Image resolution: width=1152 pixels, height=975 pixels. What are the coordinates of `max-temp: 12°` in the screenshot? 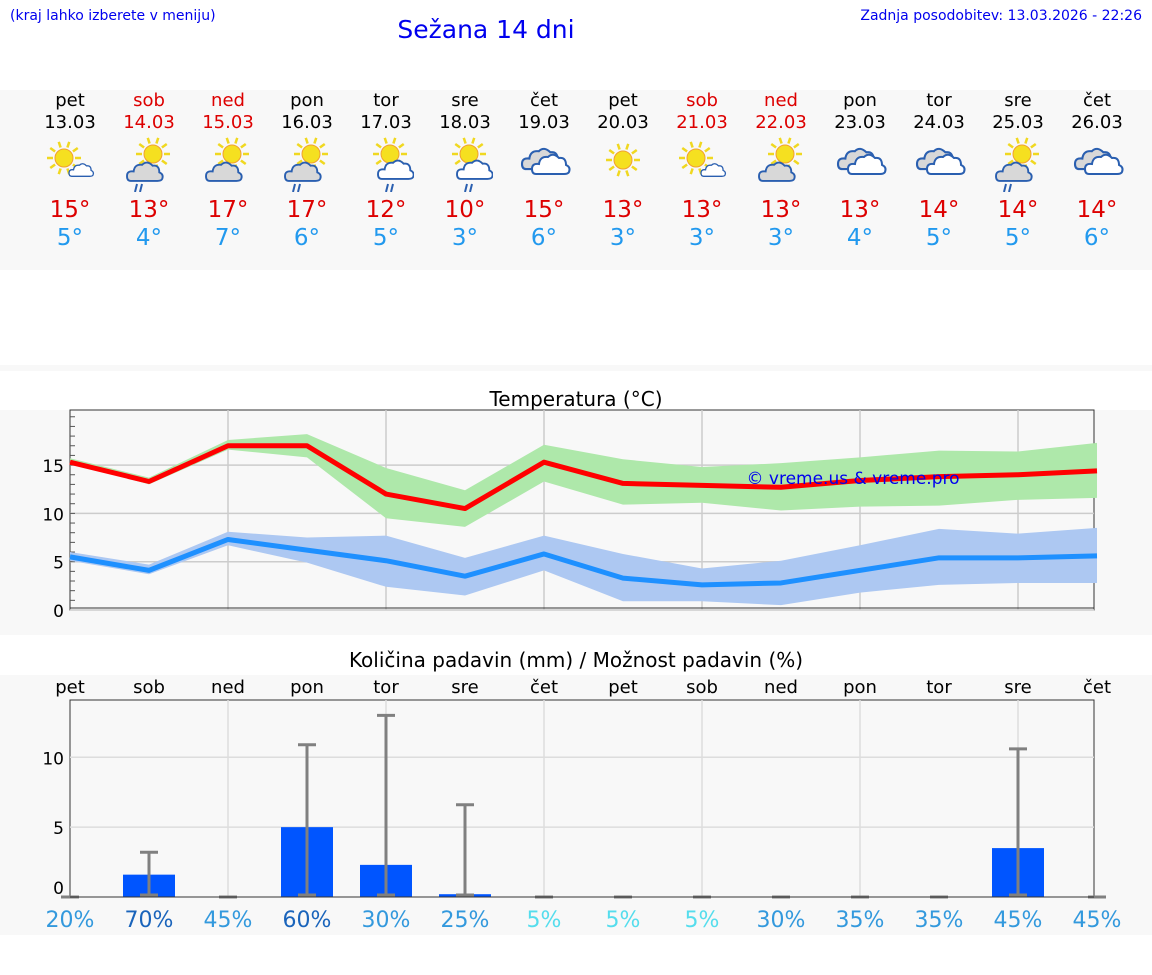 It's located at (386, 210).